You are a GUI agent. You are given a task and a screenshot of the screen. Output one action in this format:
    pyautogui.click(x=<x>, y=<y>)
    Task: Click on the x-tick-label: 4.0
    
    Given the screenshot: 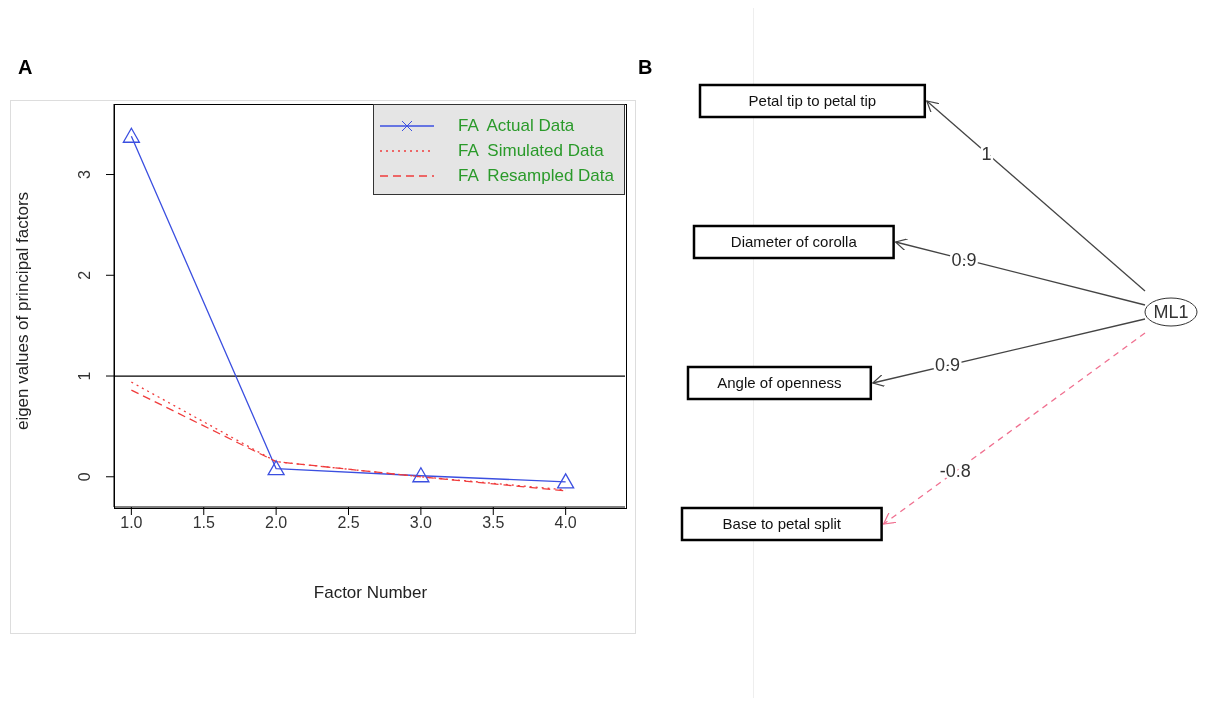 What is the action you would take?
    pyautogui.click(x=565, y=523)
    